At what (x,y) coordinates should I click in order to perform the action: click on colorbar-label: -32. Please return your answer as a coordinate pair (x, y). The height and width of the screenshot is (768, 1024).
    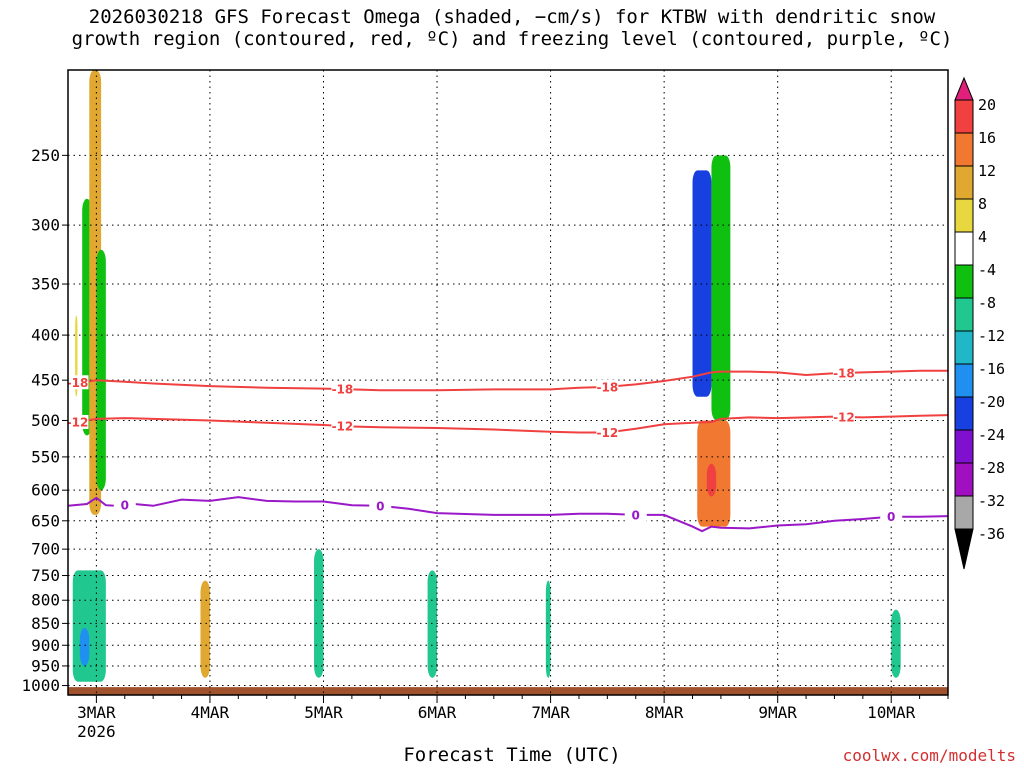
    Looking at the image, I should click on (991, 501).